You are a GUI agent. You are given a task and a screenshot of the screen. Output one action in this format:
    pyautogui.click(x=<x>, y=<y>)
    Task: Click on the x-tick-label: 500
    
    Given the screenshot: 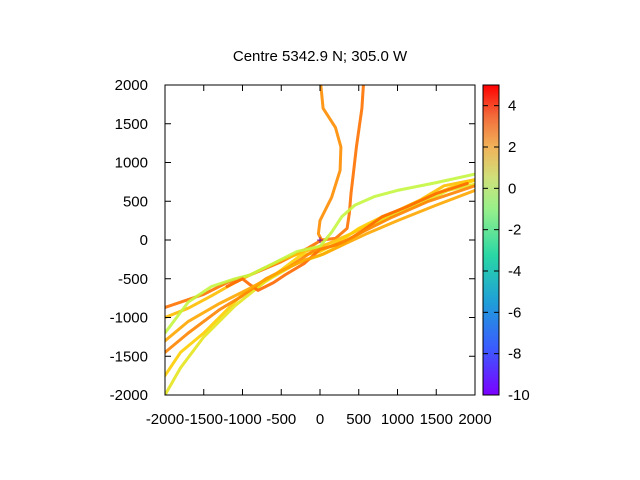 What is the action you would take?
    pyautogui.click(x=358, y=419)
    